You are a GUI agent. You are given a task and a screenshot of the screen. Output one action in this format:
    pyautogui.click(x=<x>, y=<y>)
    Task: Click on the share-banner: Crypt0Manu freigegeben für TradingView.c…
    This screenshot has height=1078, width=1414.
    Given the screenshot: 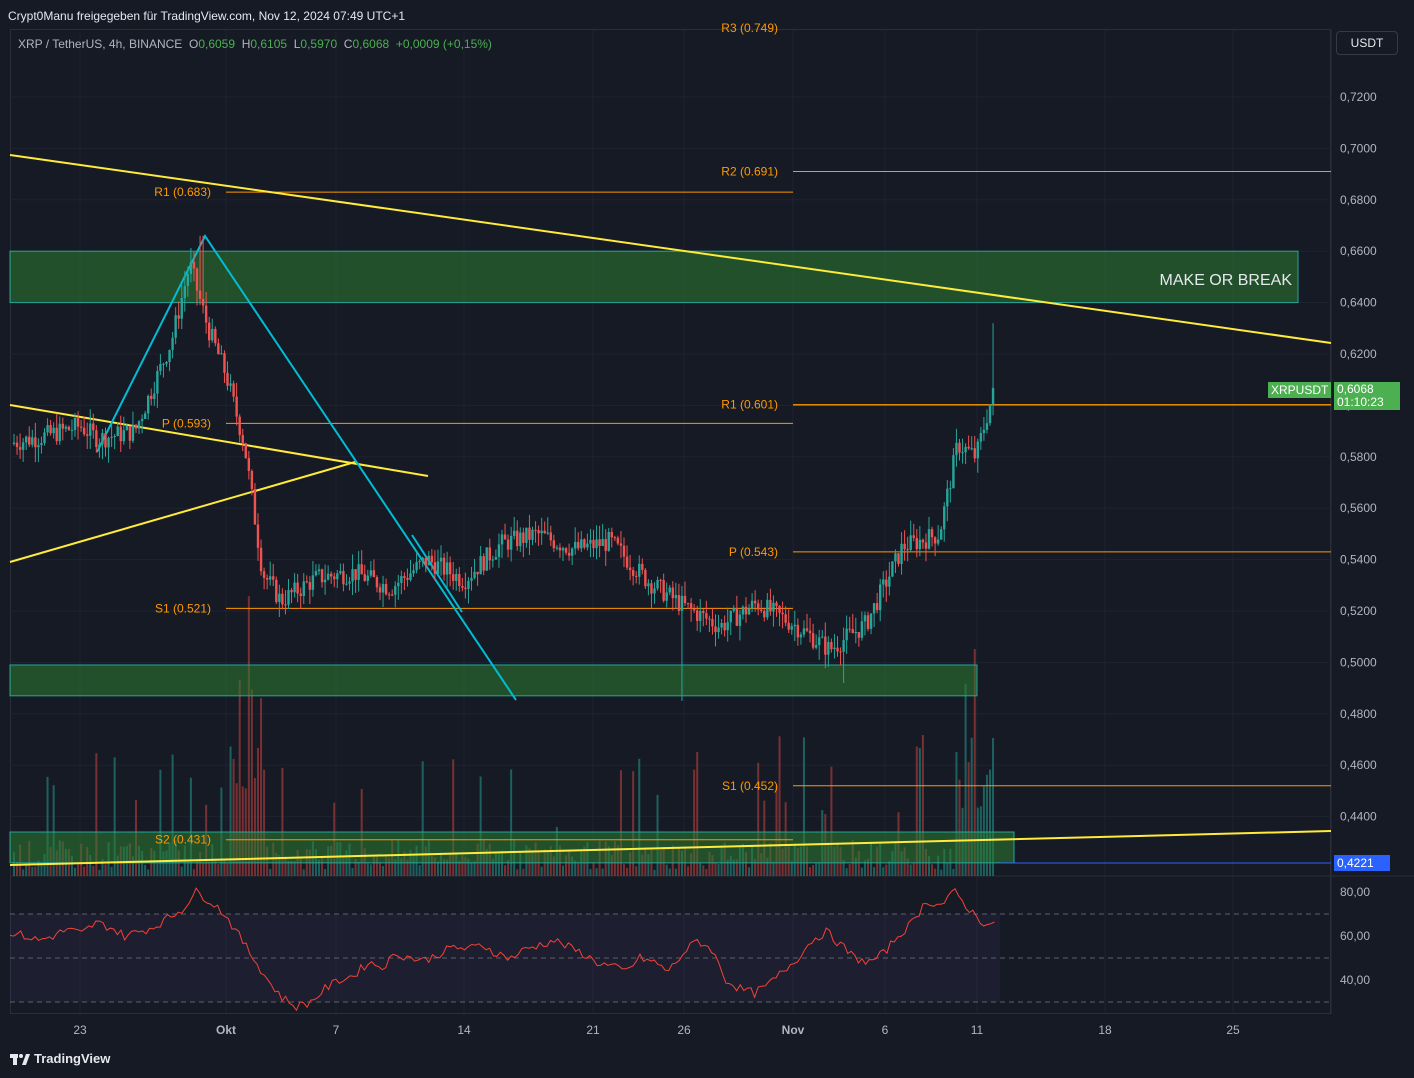 What is the action you would take?
    pyautogui.click(x=207, y=16)
    